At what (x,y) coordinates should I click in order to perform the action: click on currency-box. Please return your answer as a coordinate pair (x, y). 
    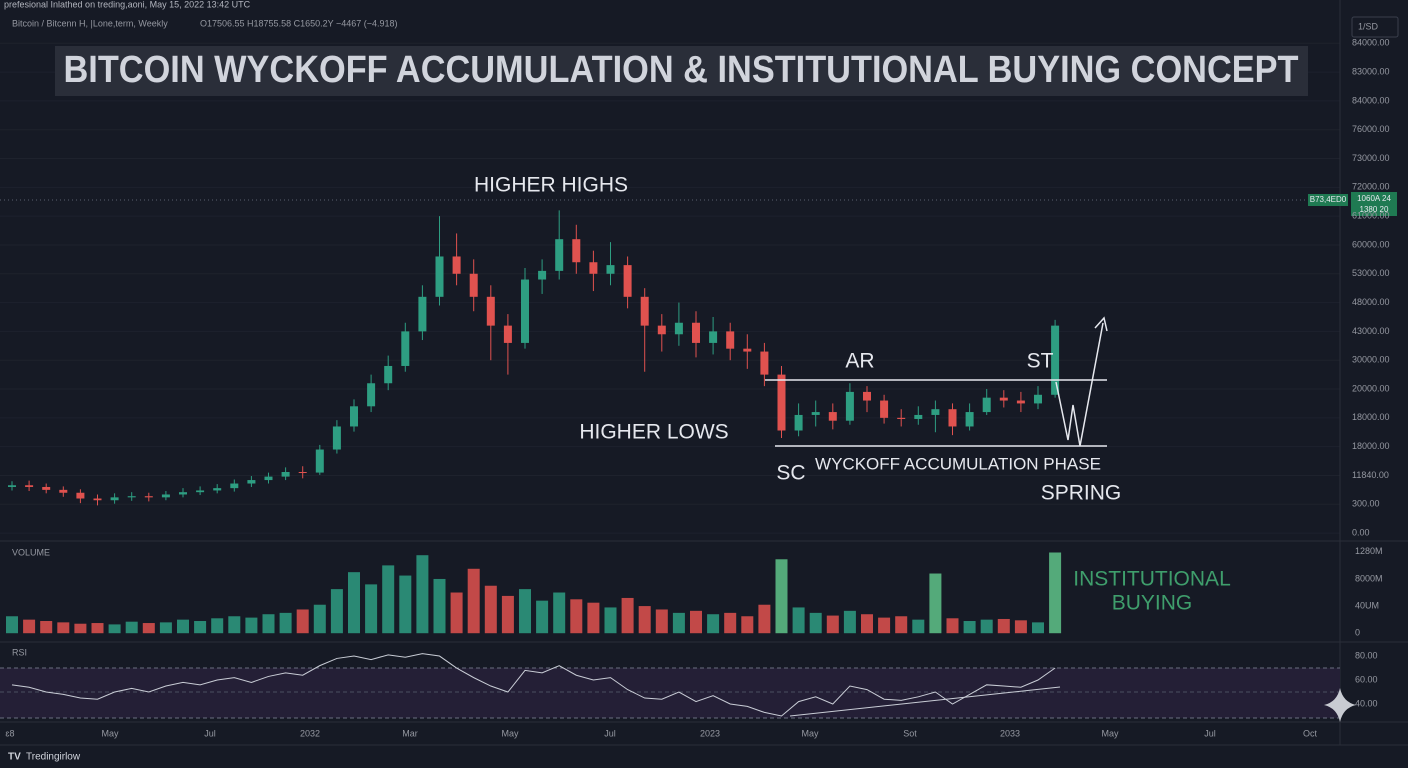
    Looking at the image, I should click on (1375, 27).